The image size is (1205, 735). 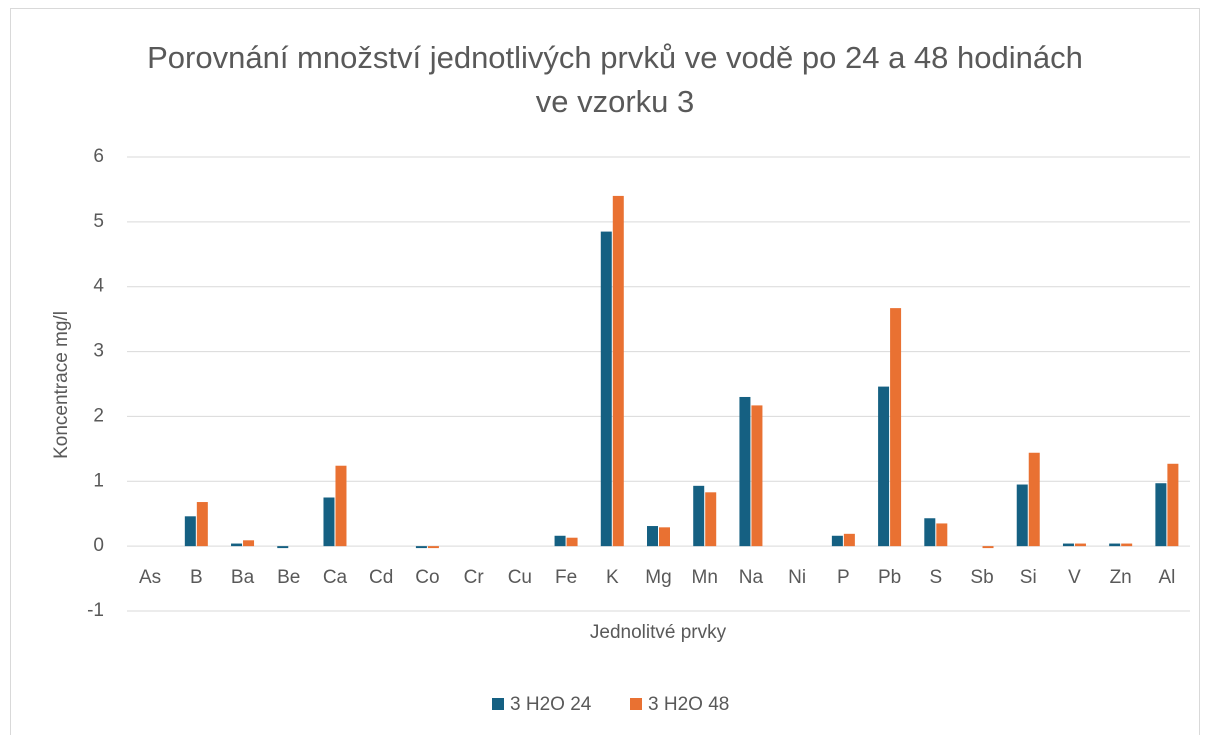 What do you see at coordinates (1121, 577) in the screenshot?
I see `x-tick-label: Zn` at bounding box center [1121, 577].